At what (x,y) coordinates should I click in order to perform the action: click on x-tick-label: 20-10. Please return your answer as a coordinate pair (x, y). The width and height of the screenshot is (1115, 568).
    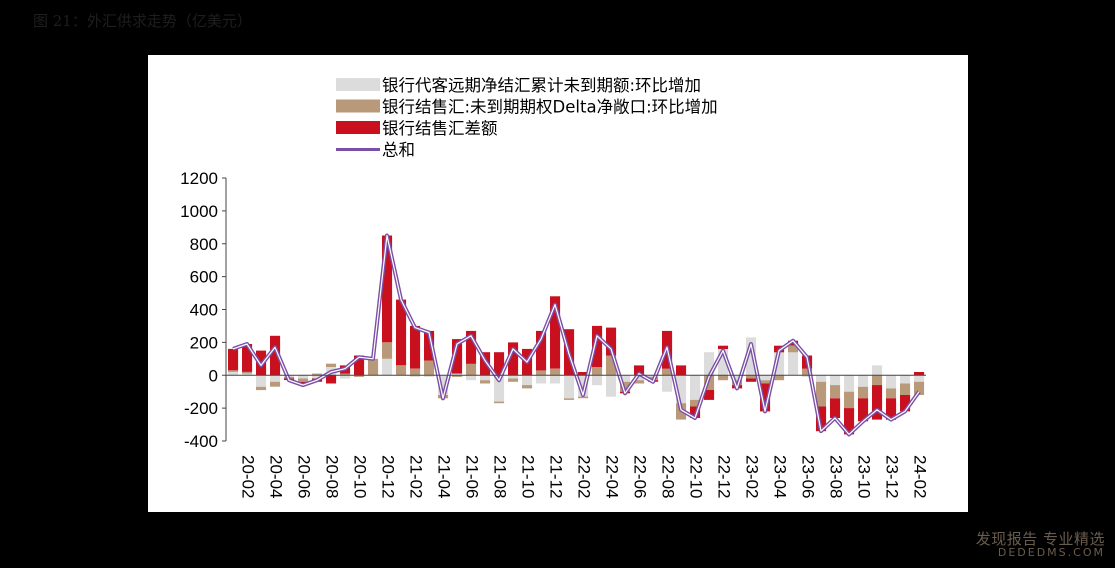
    Looking at the image, I should click on (360, 476).